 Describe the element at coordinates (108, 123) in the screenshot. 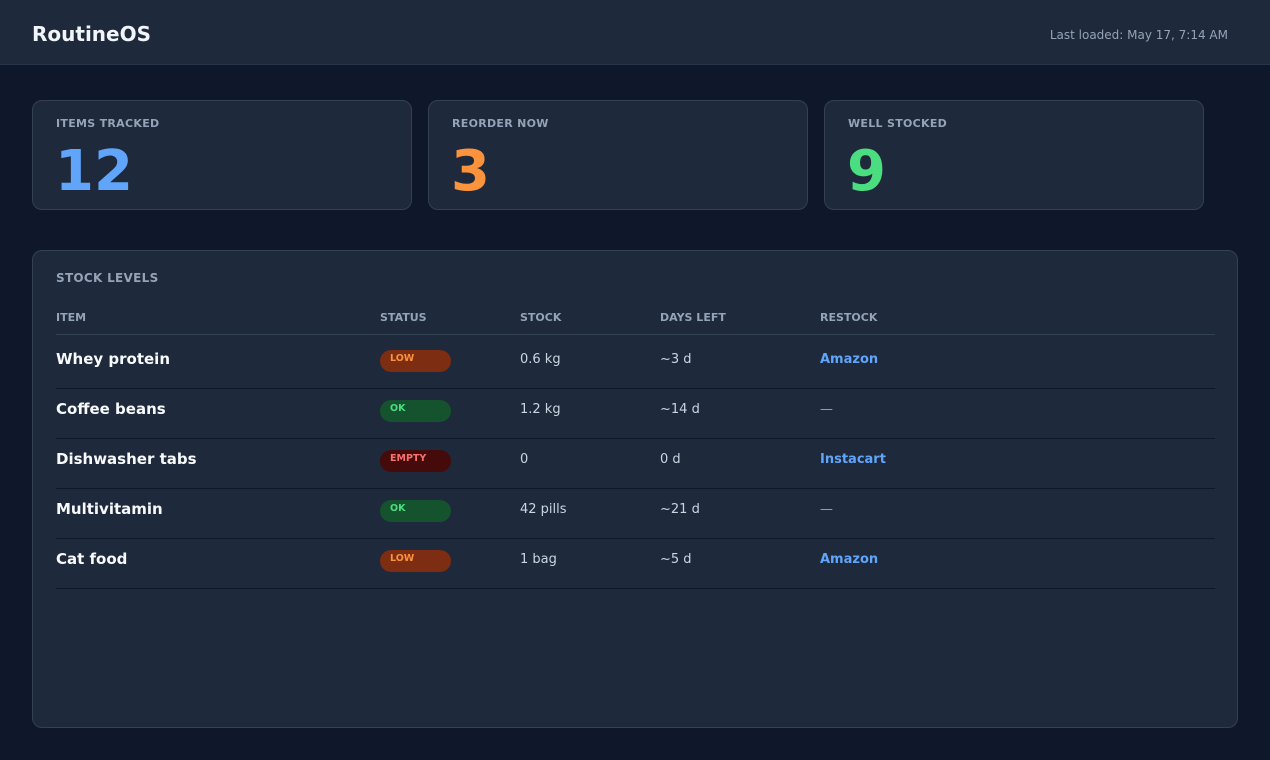

I see `stat-label: ITEMS TRACKED` at that location.